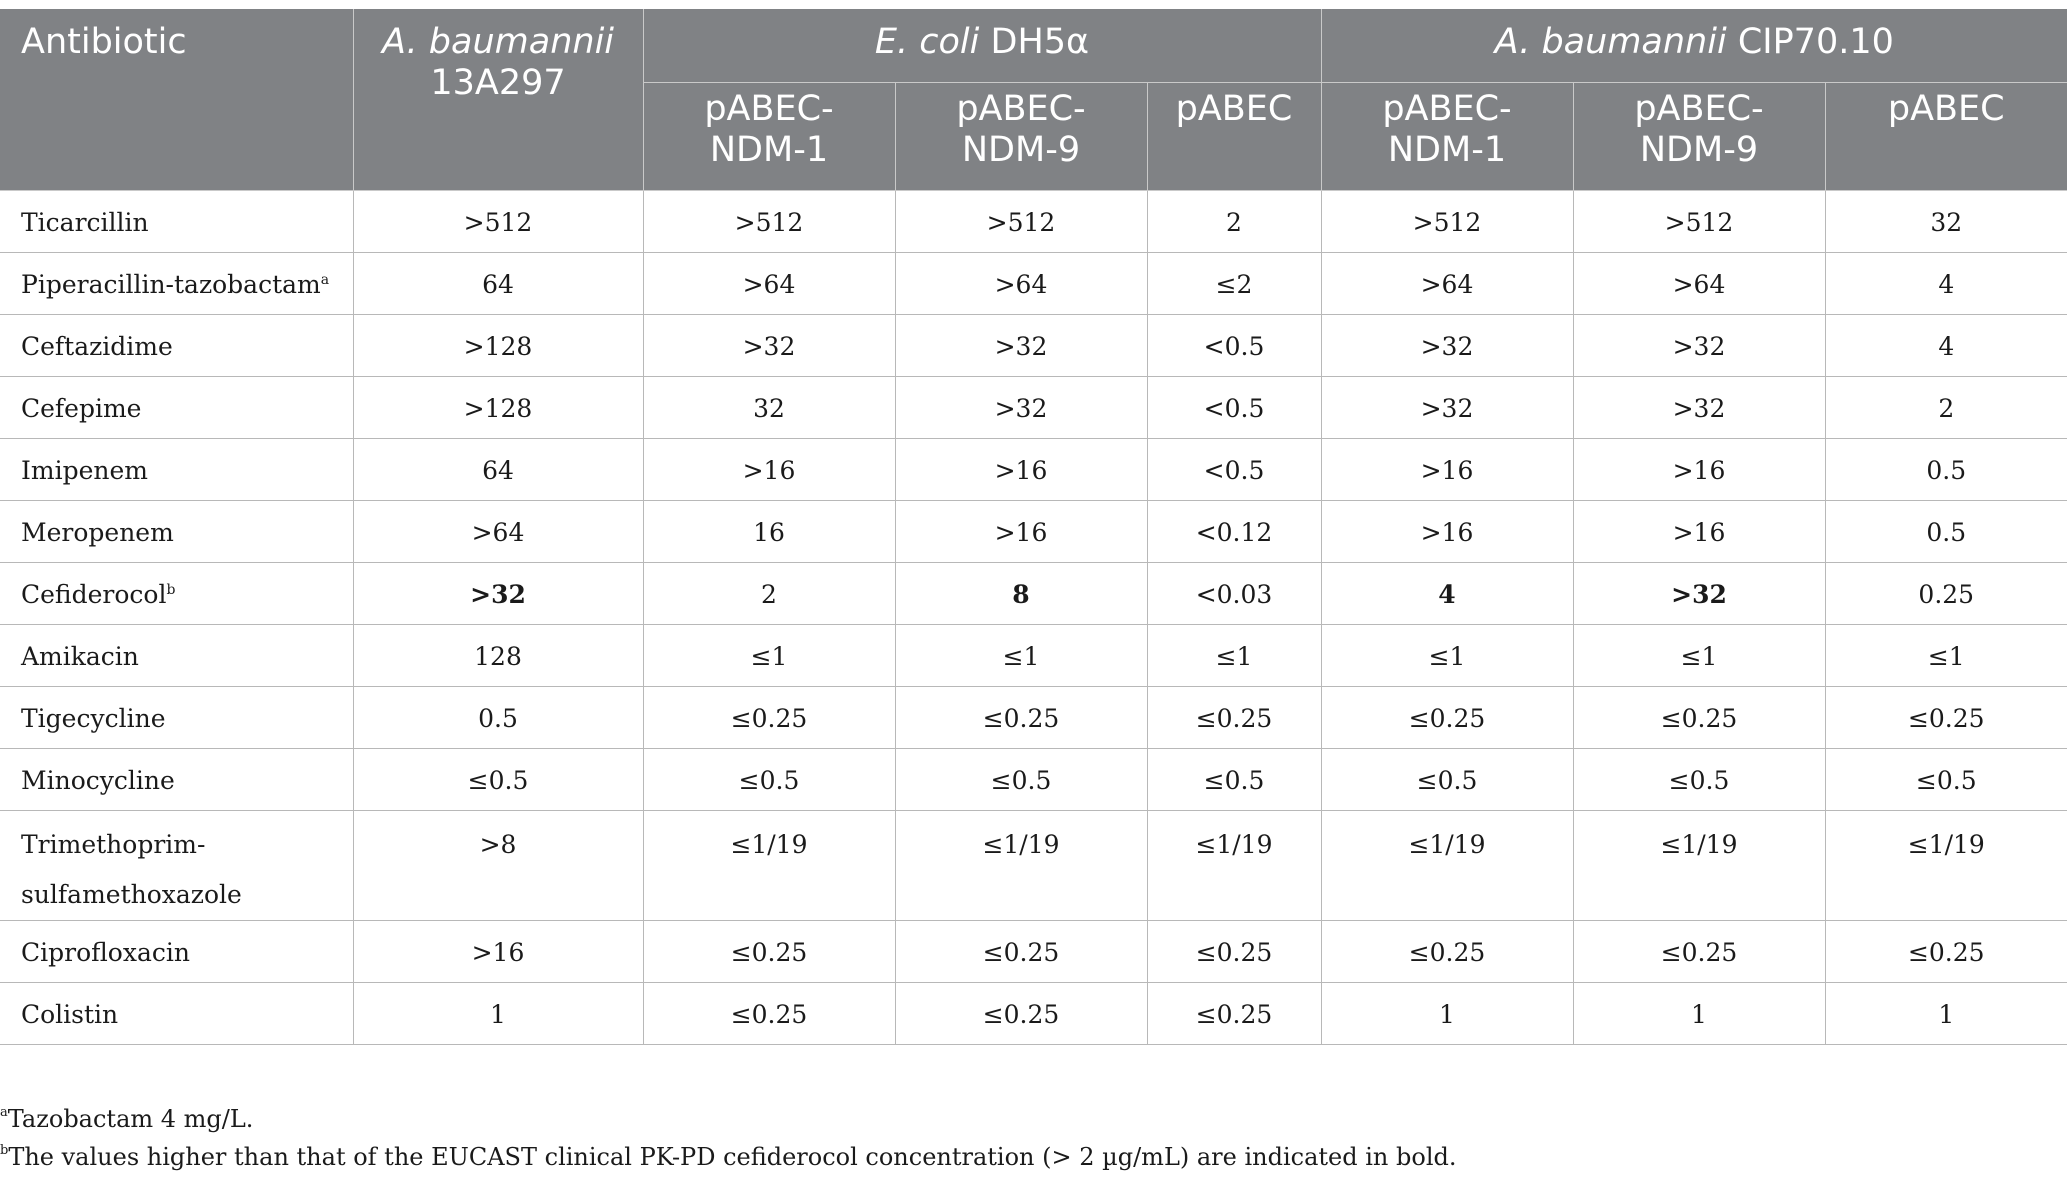 This screenshot has width=2067, height=1185. I want to click on table-row: Cefepime >128 32 >32 <0.5 >32 >32 2, so click(1033, 407).